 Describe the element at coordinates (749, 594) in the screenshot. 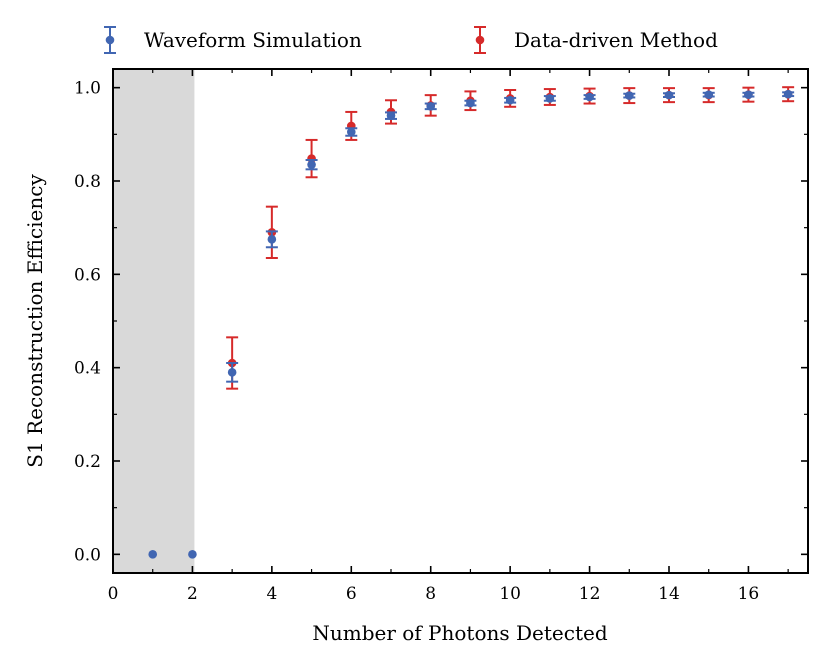

I see `x-tick-label: 16` at that location.